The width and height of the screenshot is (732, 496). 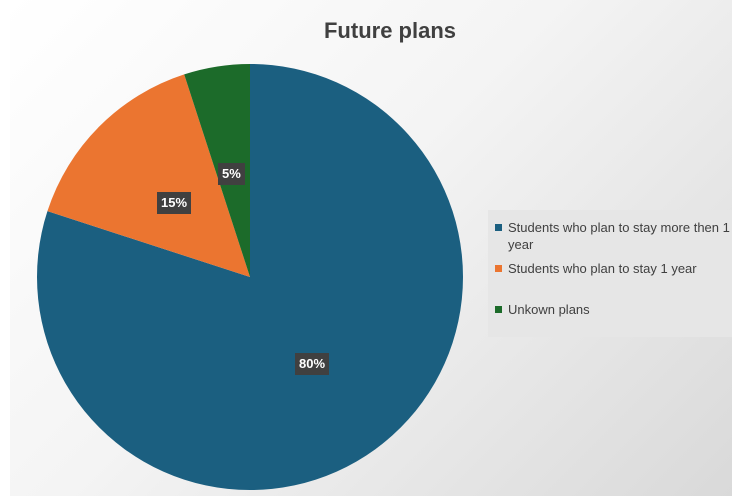 What do you see at coordinates (231, 174) in the screenshot?
I see `data-label-unknown: 5%` at bounding box center [231, 174].